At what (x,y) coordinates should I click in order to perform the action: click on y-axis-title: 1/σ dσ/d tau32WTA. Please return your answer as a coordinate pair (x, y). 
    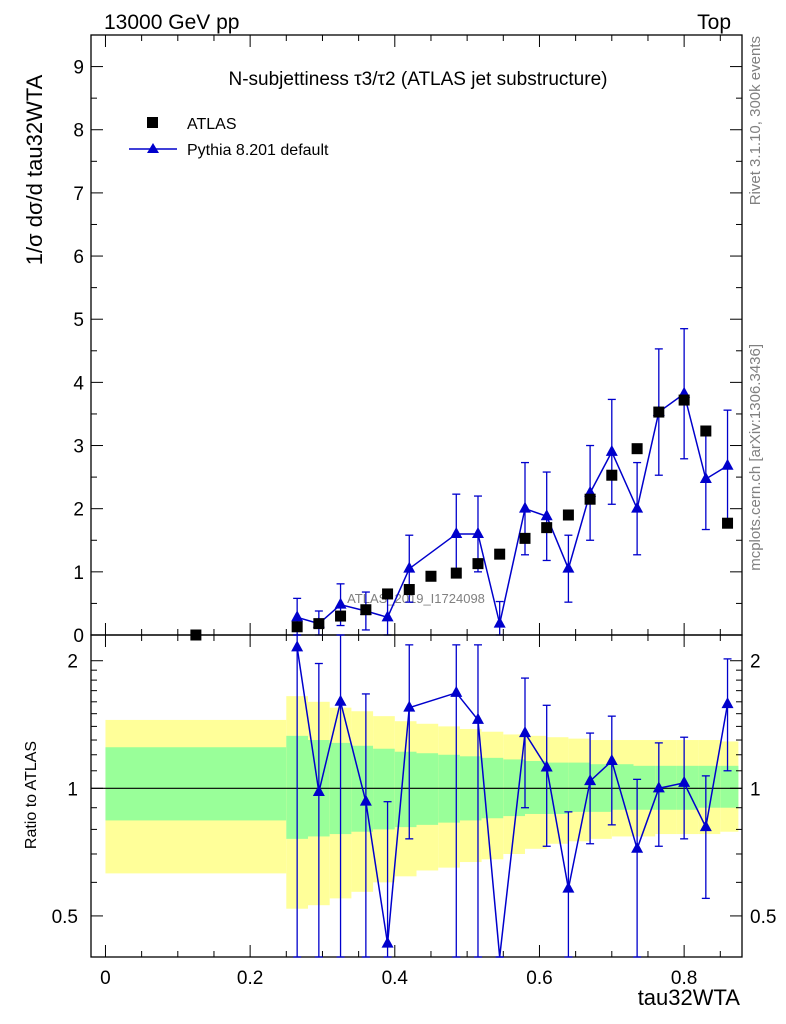
    Looking at the image, I should click on (34, 169).